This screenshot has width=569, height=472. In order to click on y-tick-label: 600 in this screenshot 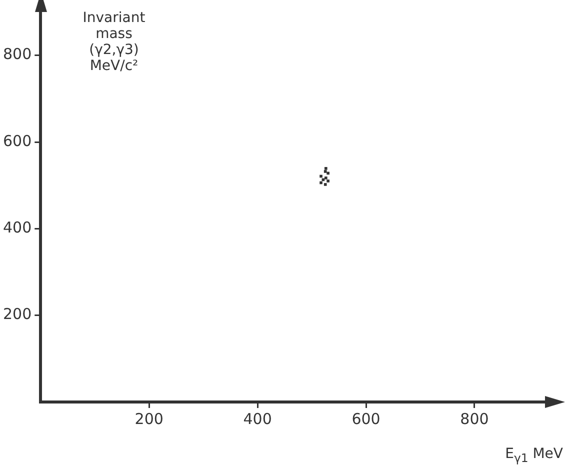, I will do `click(17, 141)`.